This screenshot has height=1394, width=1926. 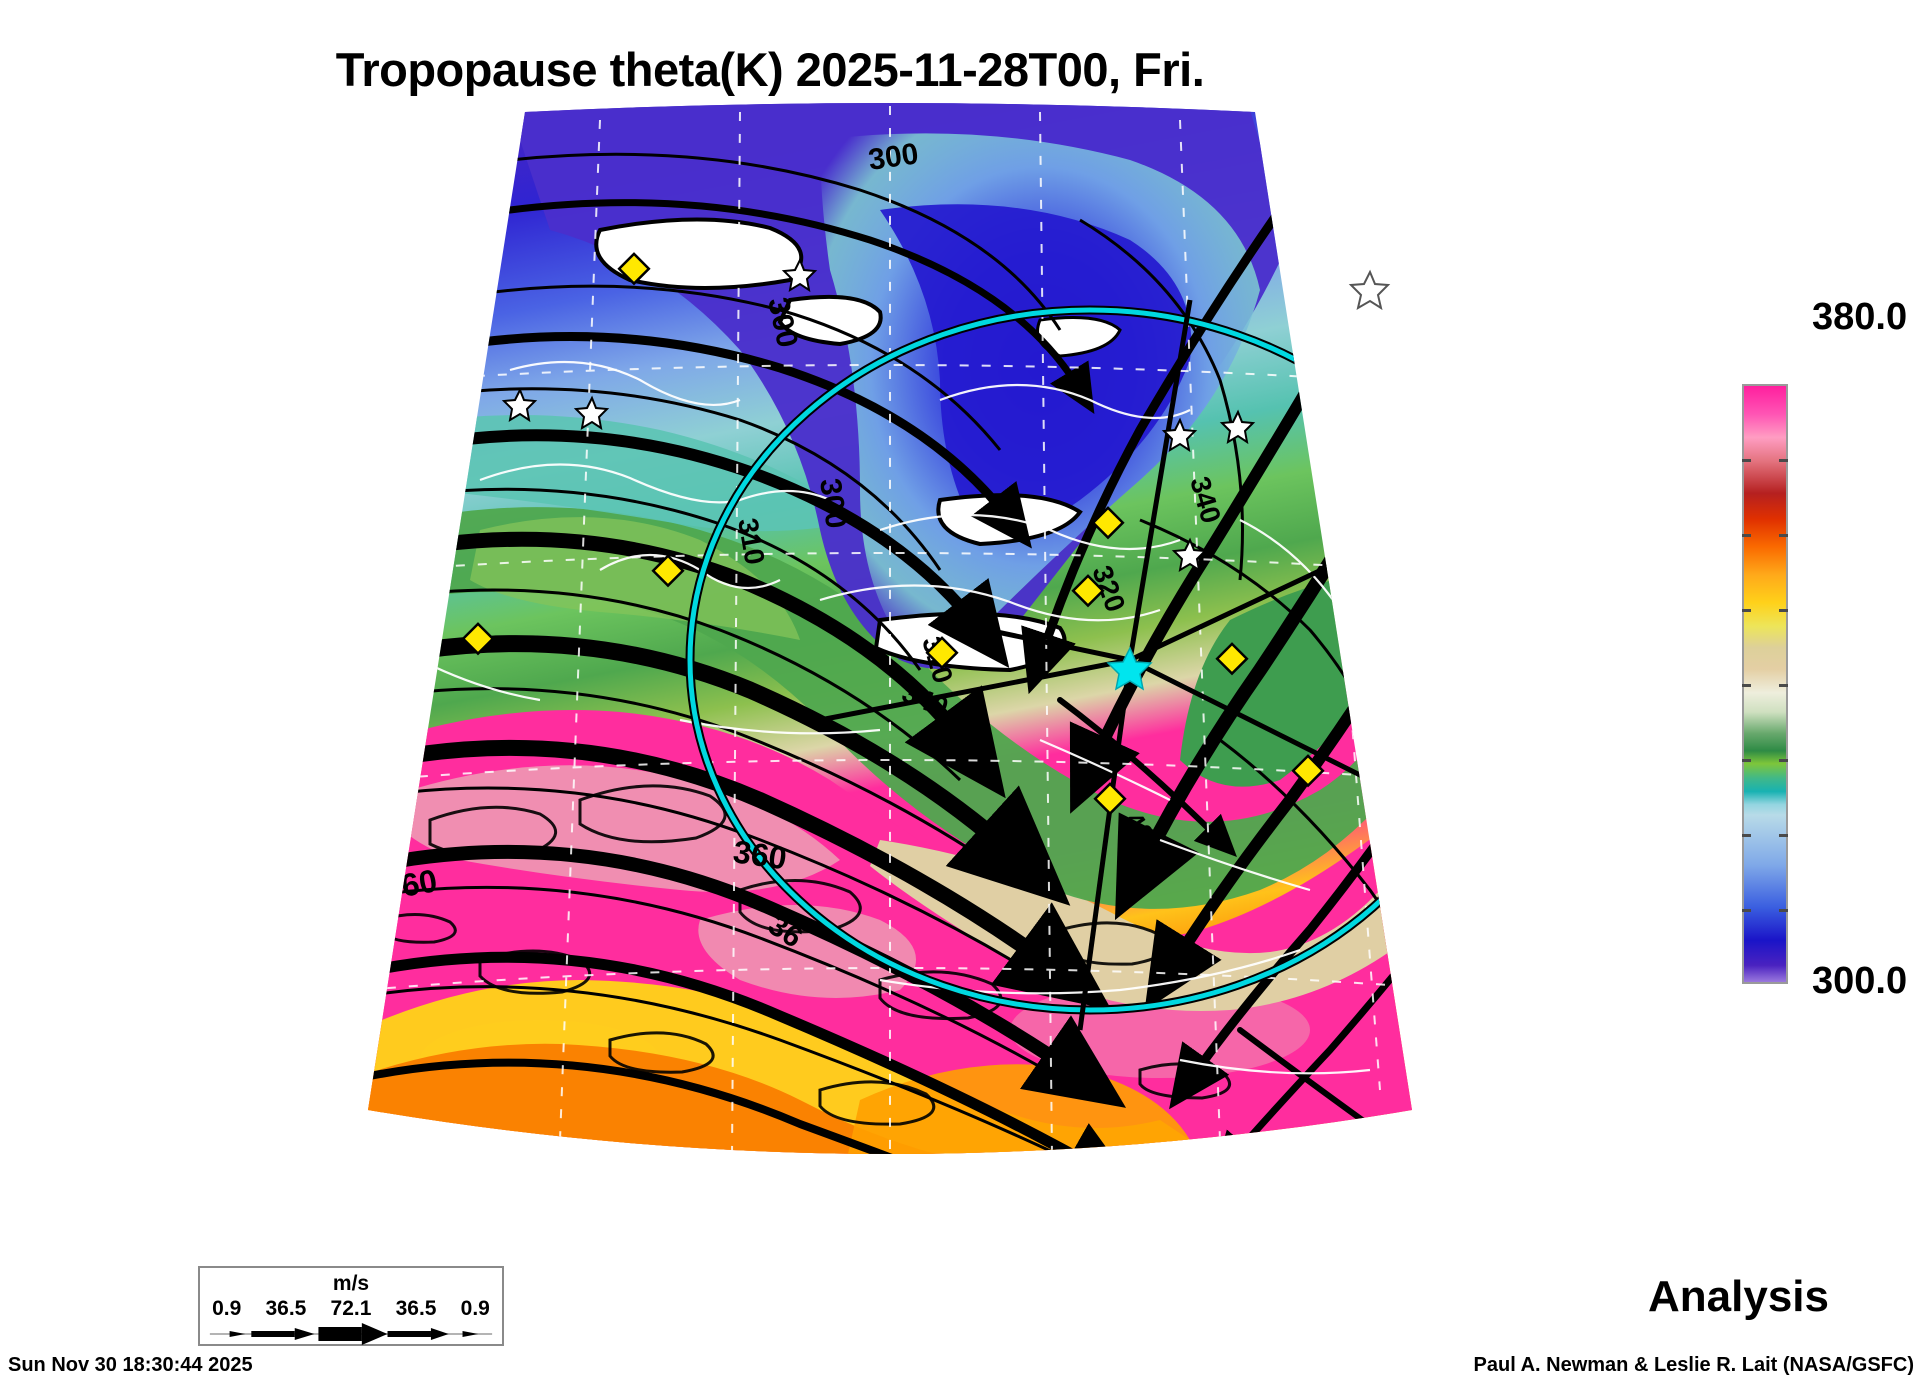 I want to click on colorbar-min-label: 300.0, so click(x=1860, y=981).